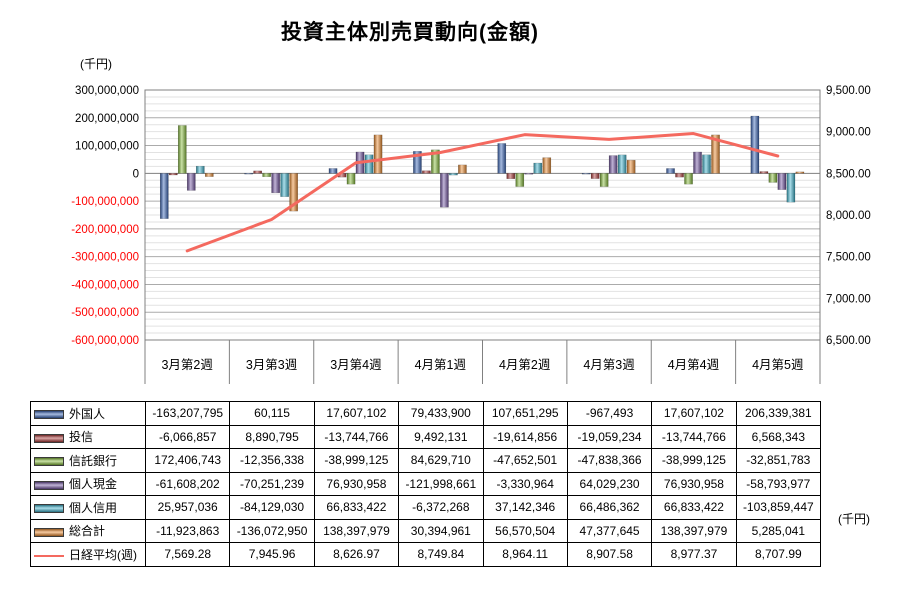 The image size is (917, 590). I want to click on right-axis-unit: (千円), so click(854, 519).